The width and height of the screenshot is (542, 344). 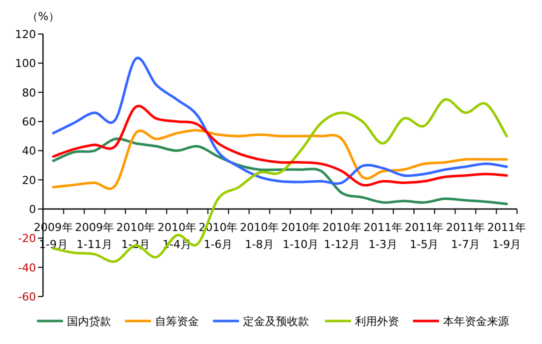 What do you see at coordinates (259, 236) in the screenshot?
I see `x-tick-label: 2010年 1-8月` at bounding box center [259, 236].